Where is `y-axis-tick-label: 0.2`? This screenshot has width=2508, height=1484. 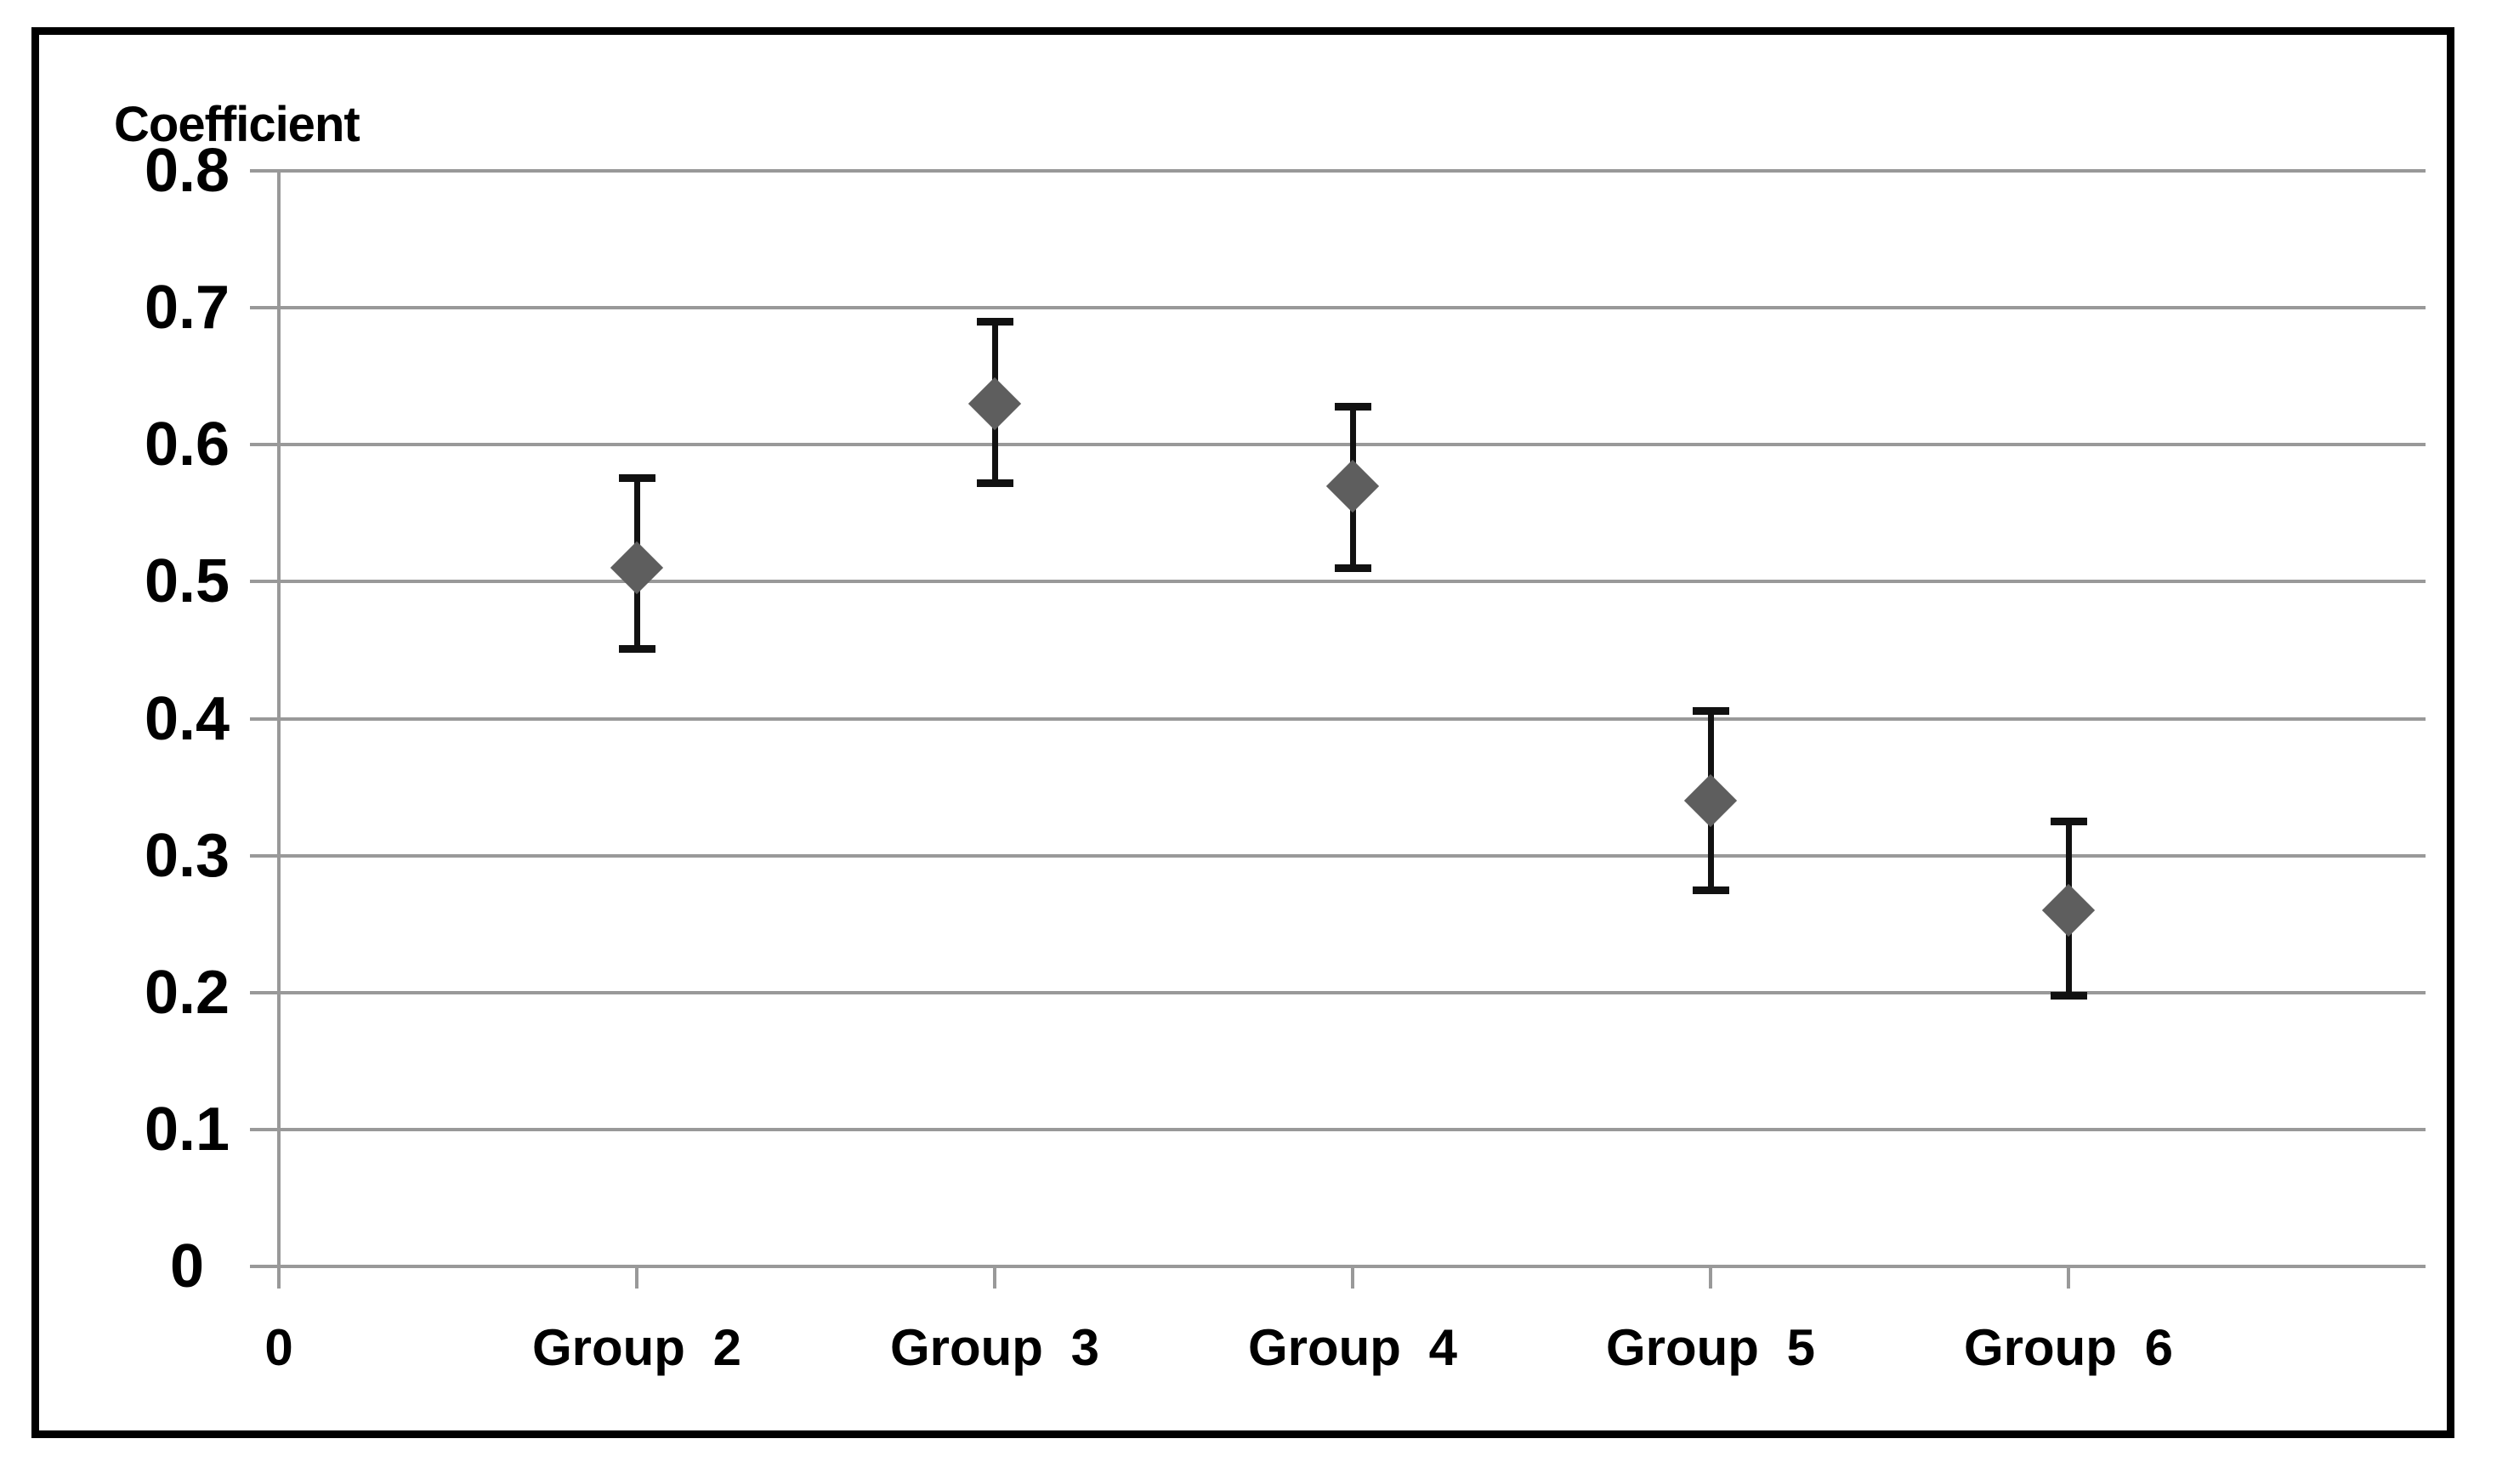
y-axis-tick-label: 0.2 is located at coordinates (187, 992).